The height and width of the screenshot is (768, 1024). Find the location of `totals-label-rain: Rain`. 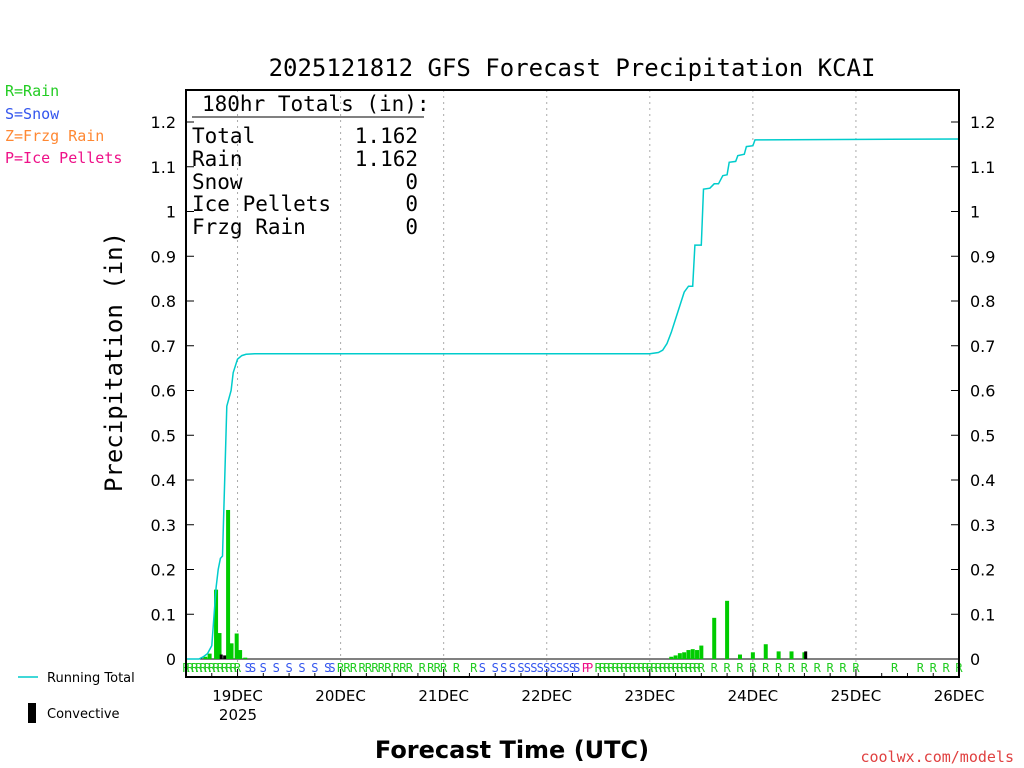

totals-label-rain: Rain is located at coordinates (217, 159).